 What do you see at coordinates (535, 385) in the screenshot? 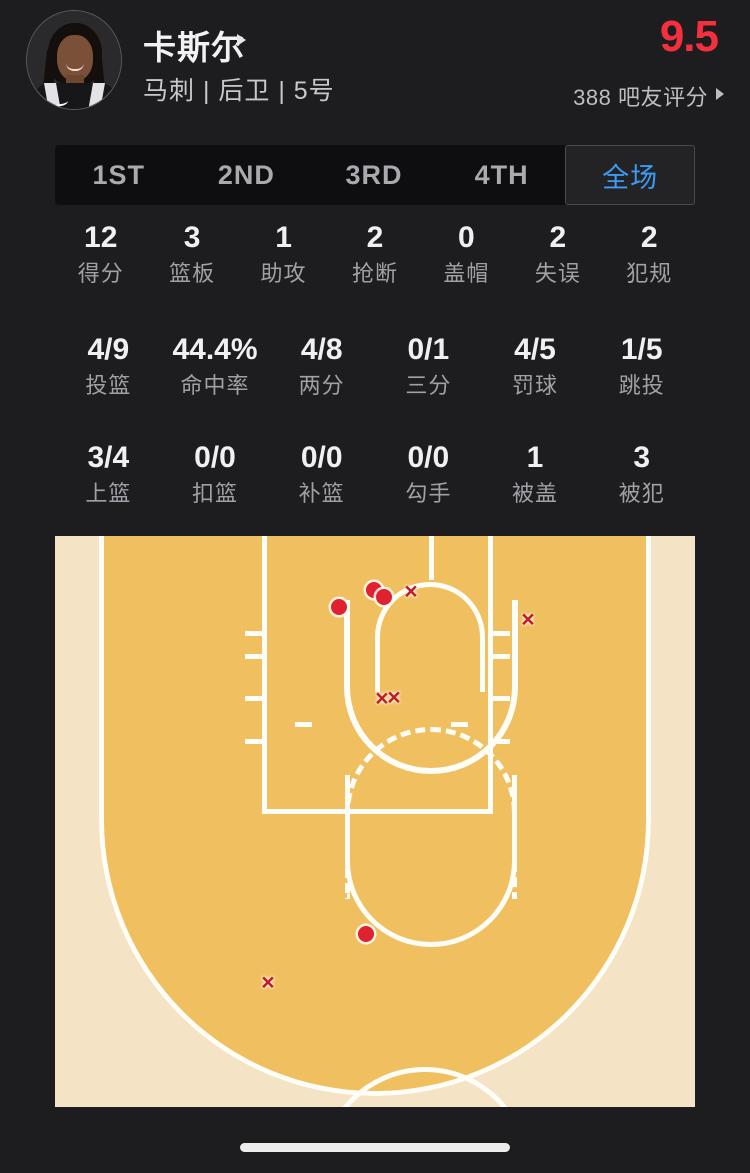
I see `stat-label: 罚球` at bounding box center [535, 385].